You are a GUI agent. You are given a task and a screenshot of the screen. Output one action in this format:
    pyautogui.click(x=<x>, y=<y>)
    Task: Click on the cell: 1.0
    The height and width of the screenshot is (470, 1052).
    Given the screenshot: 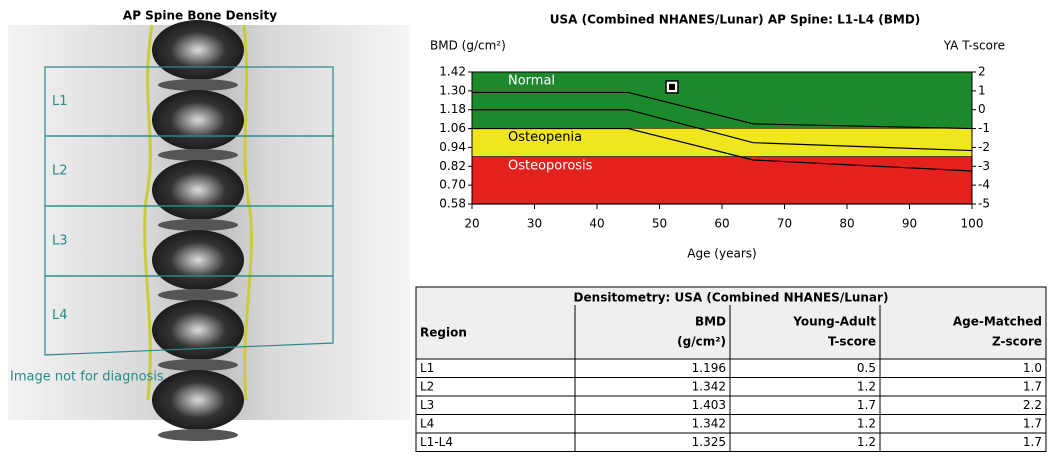 What is the action you would take?
    pyautogui.click(x=1032, y=368)
    